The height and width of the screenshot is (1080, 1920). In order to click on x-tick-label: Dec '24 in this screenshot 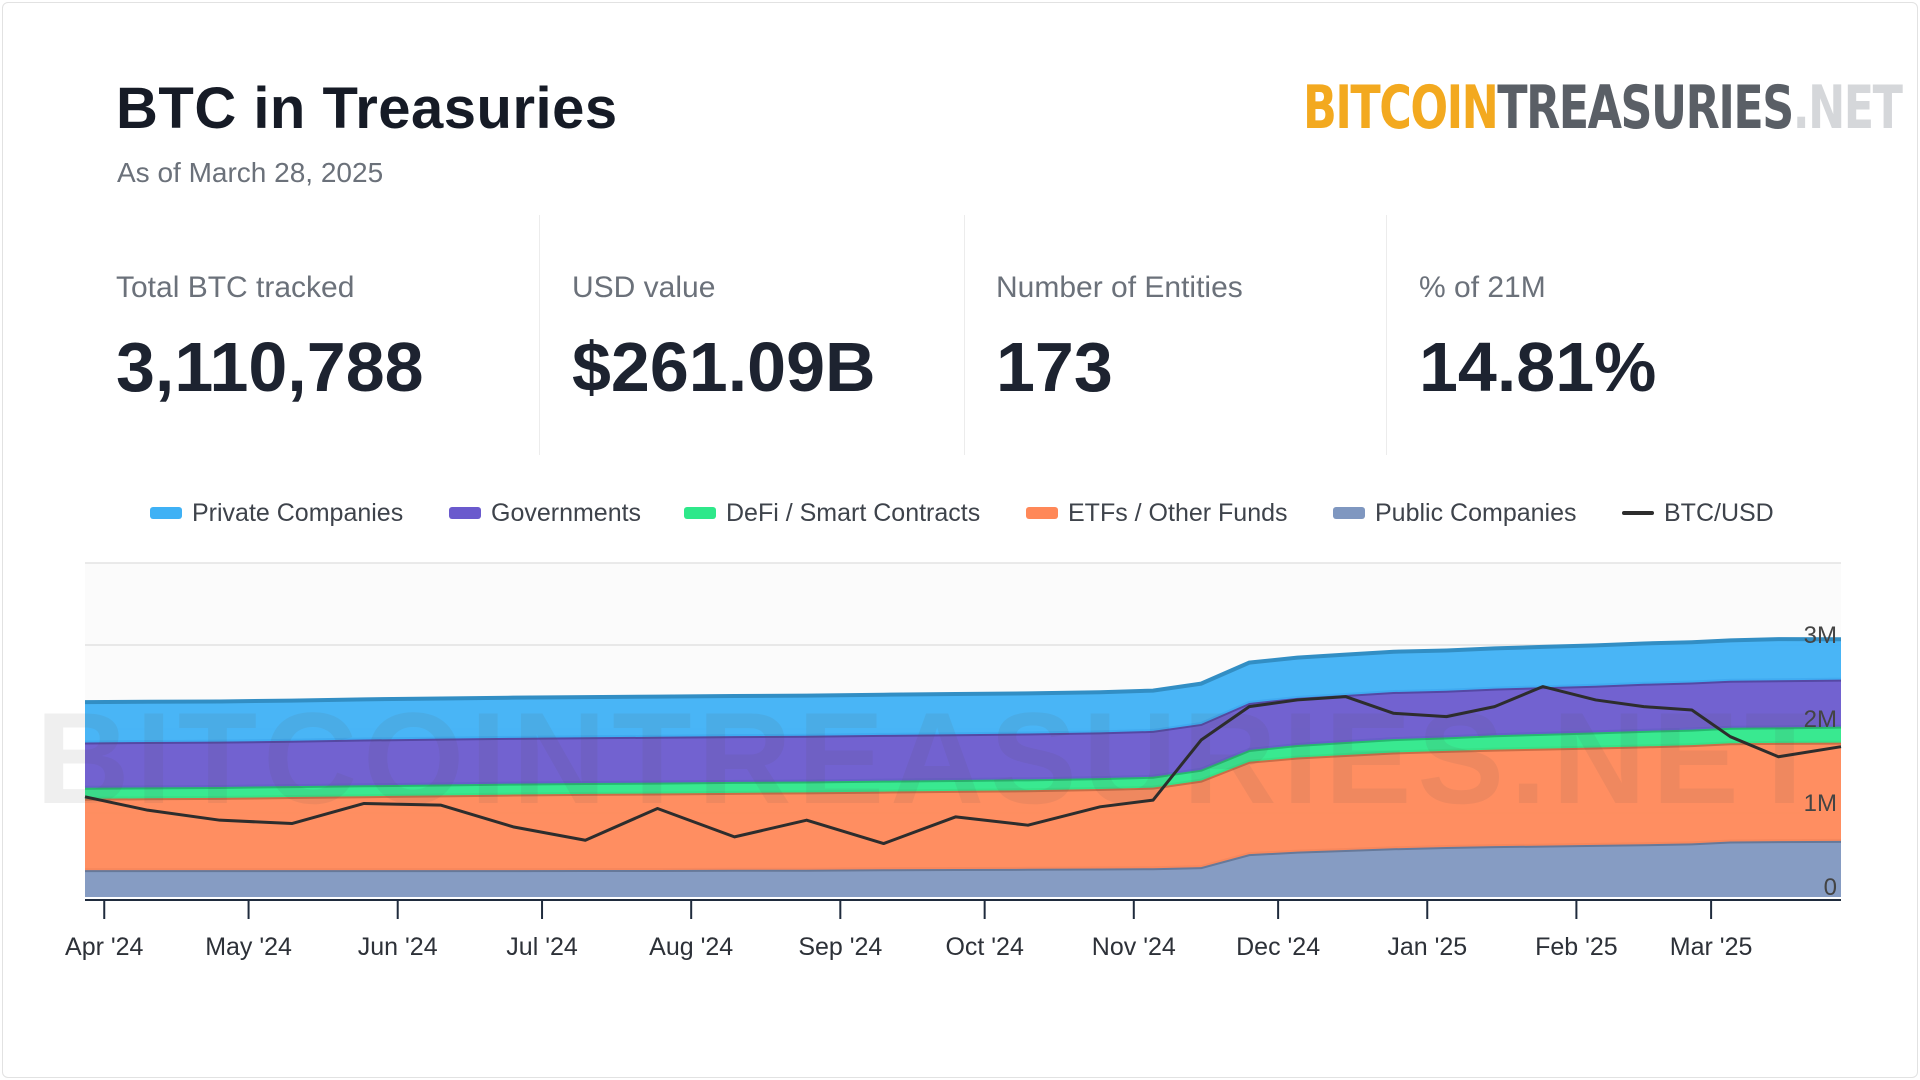, I will do `click(1278, 947)`.